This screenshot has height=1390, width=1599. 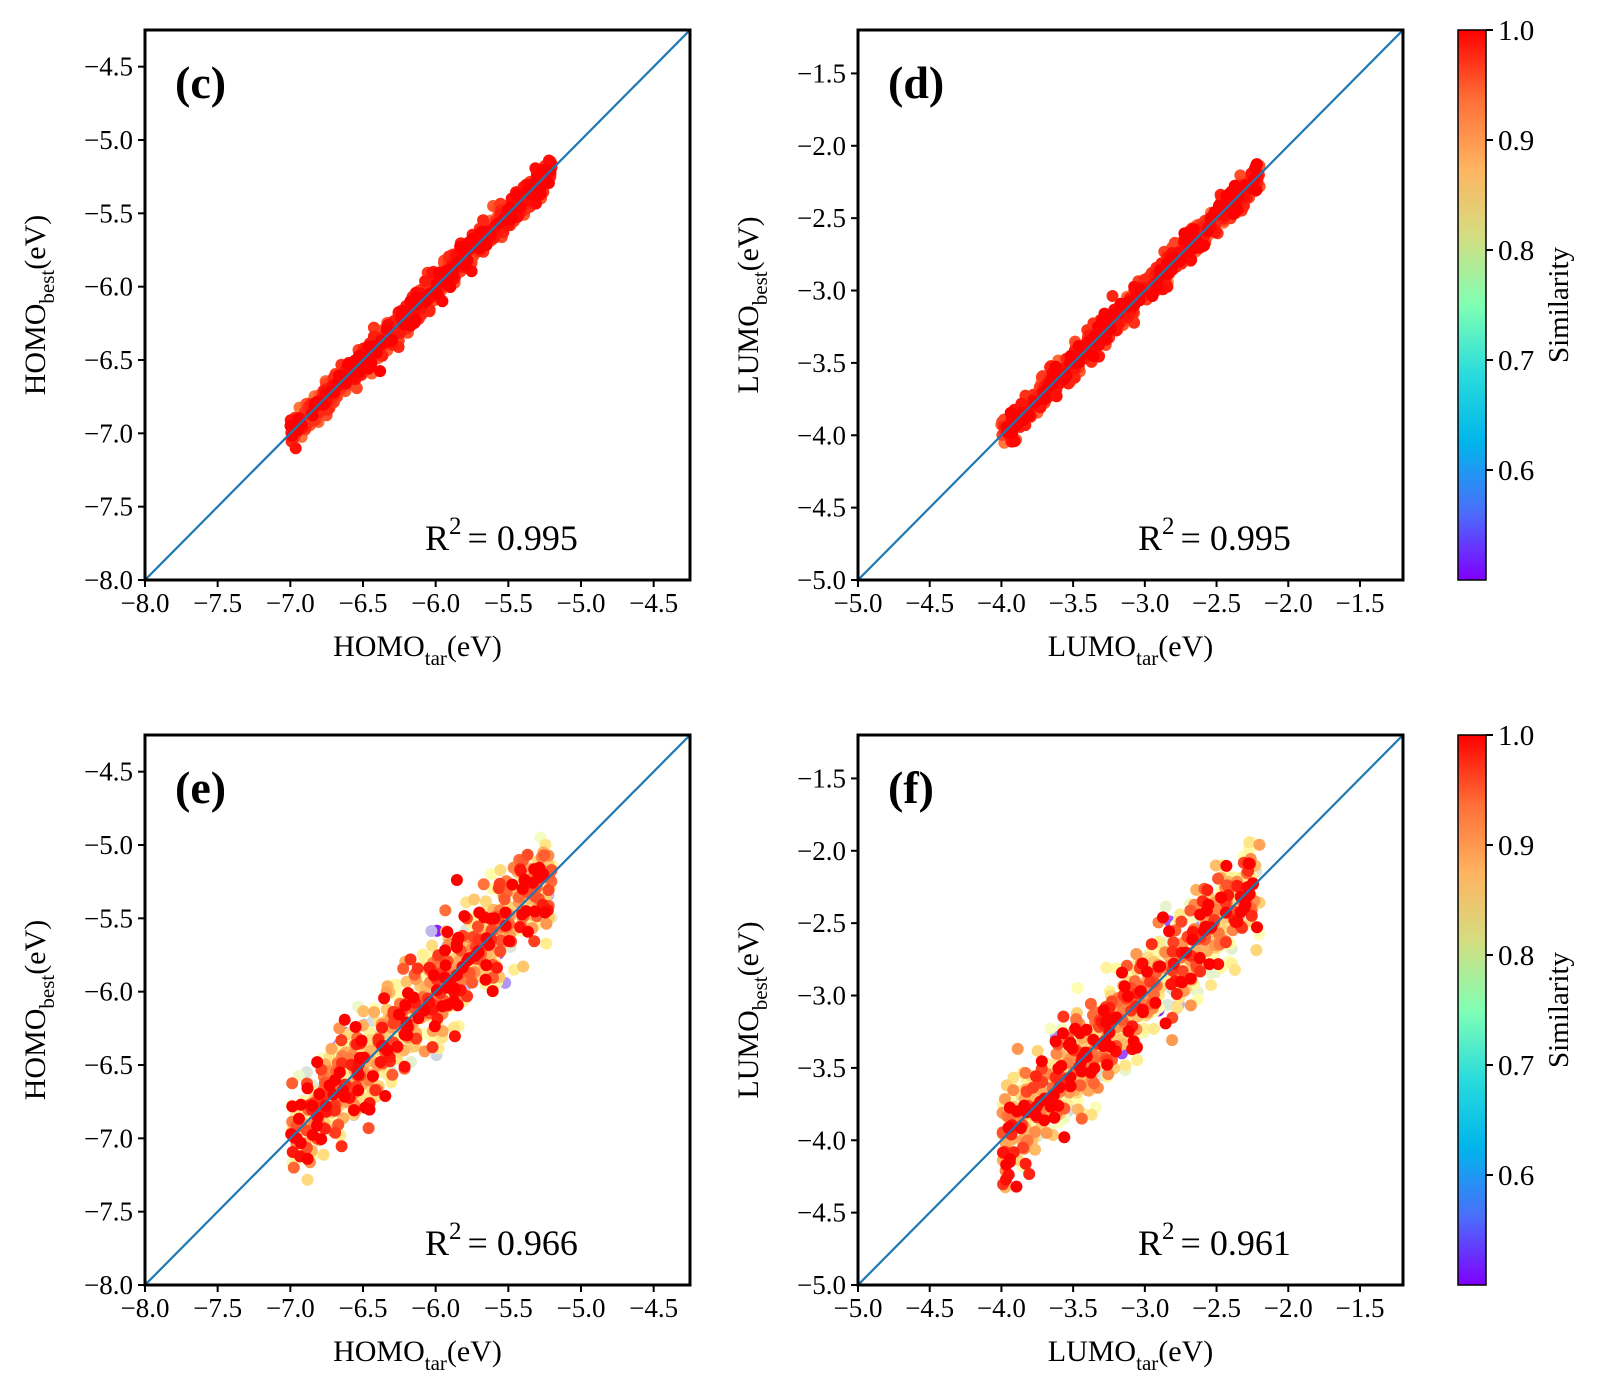 What do you see at coordinates (108, 287) in the screenshot?
I see `y-tick-label: −6.0` at bounding box center [108, 287].